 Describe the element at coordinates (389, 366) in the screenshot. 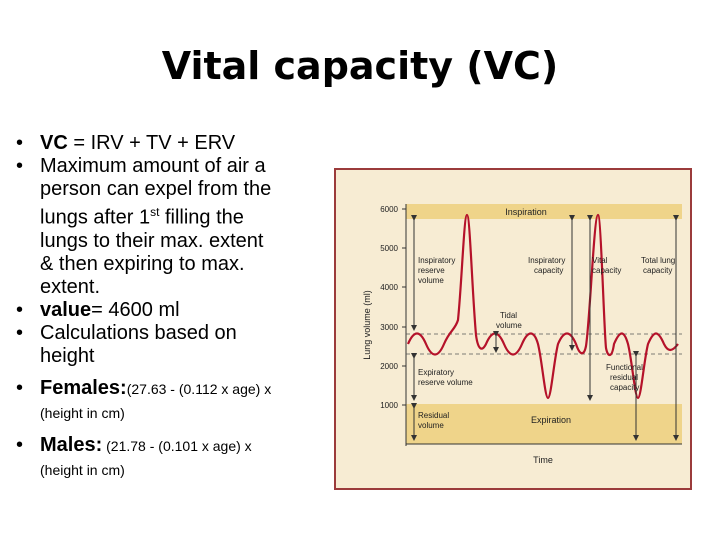

I see `tick-2000: 2000` at that location.